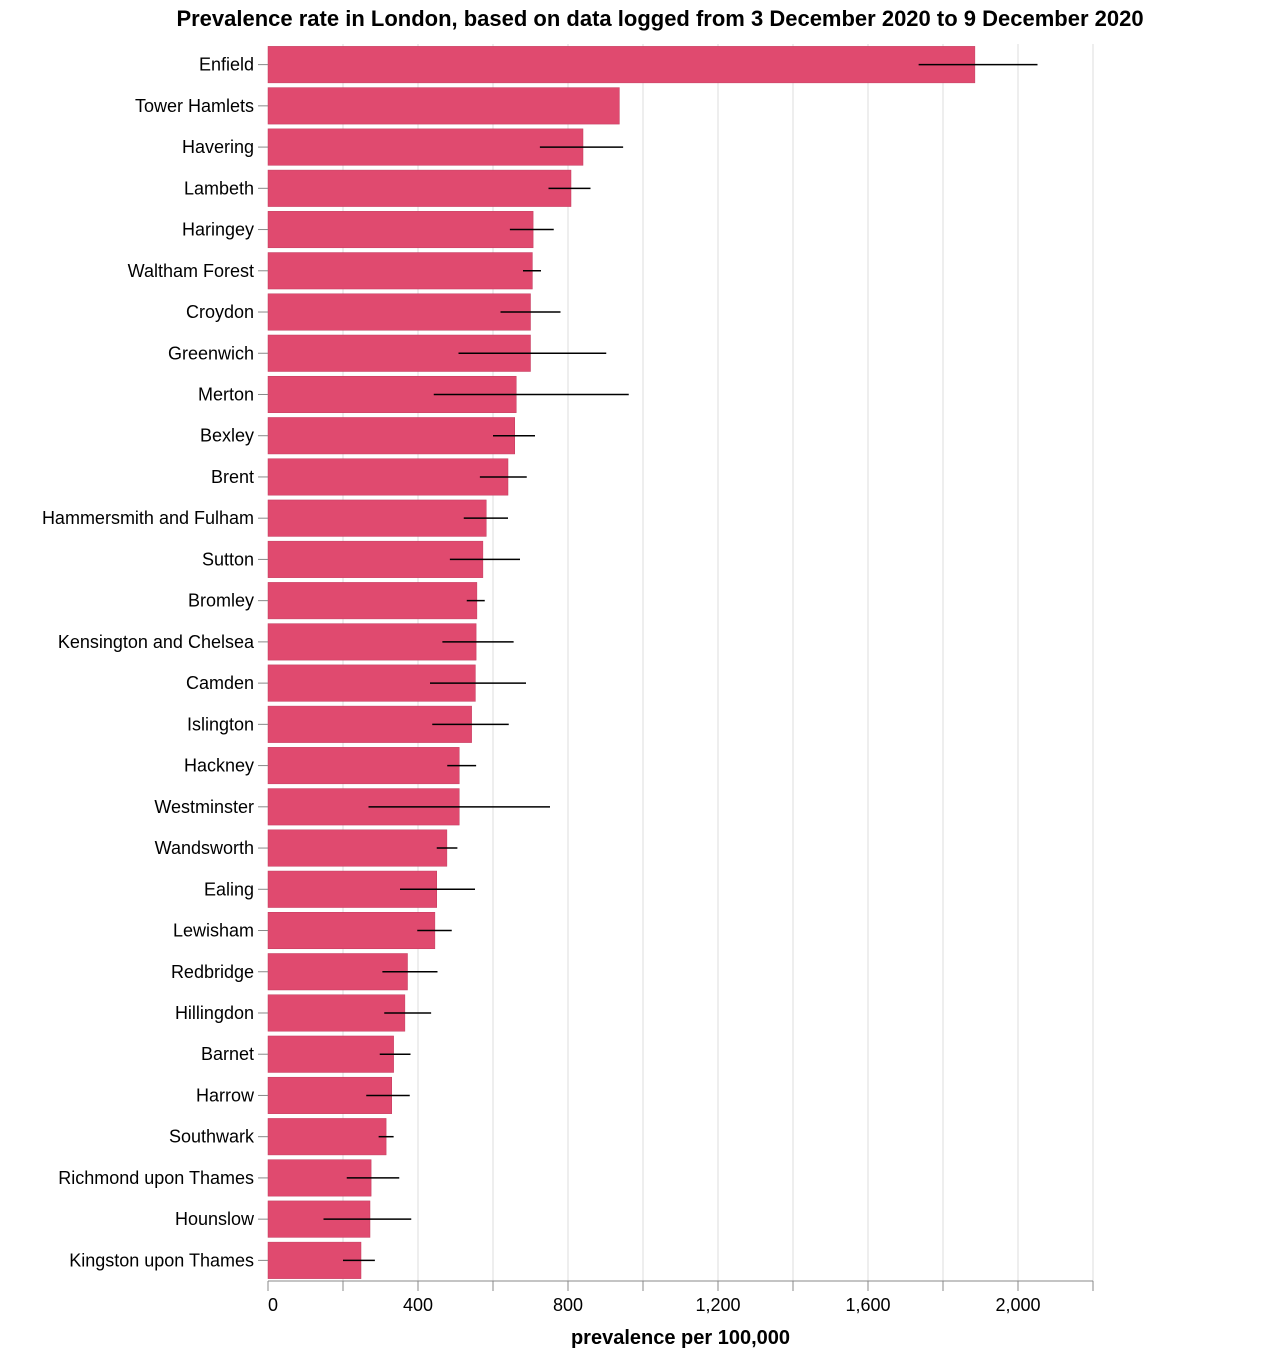 This screenshot has height=1358, width=1280. I want to click on y-tick-label: Camden, so click(220, 683).